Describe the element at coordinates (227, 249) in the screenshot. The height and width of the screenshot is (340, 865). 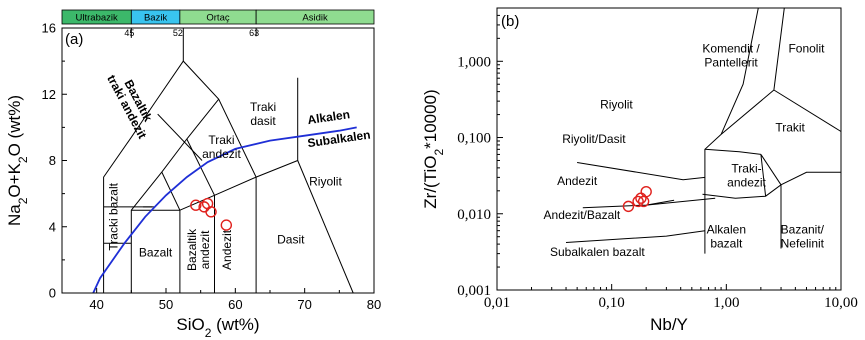
I see `tas-field-label: Andezit` at that location.